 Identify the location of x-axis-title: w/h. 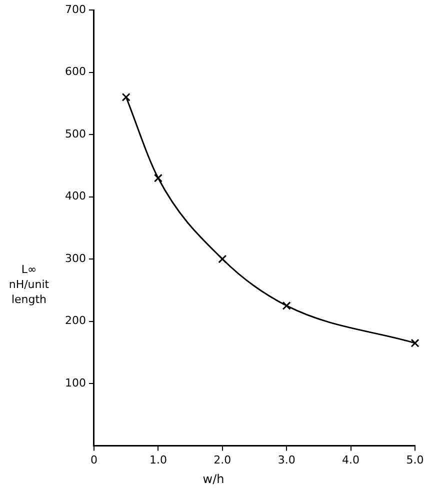
(214, 479).